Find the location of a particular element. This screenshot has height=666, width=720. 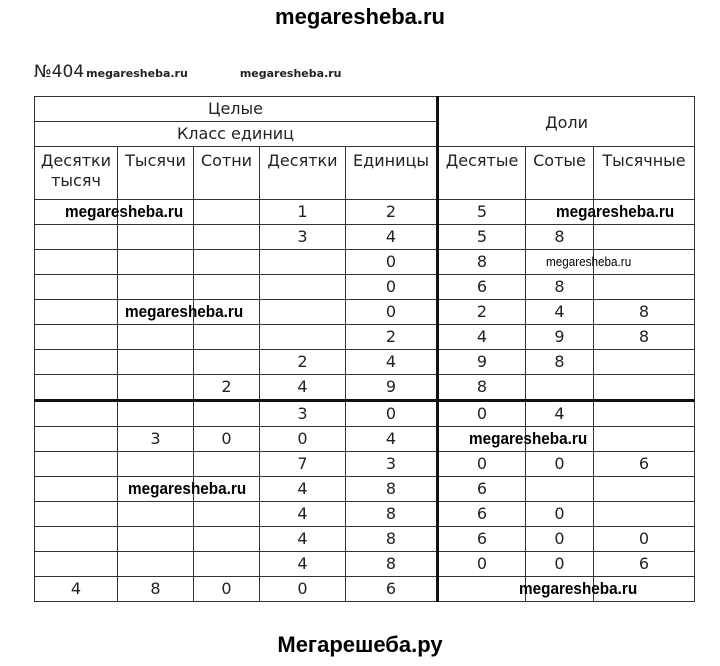

table-row: 0 6 8 is located at coordinates (365, 287).